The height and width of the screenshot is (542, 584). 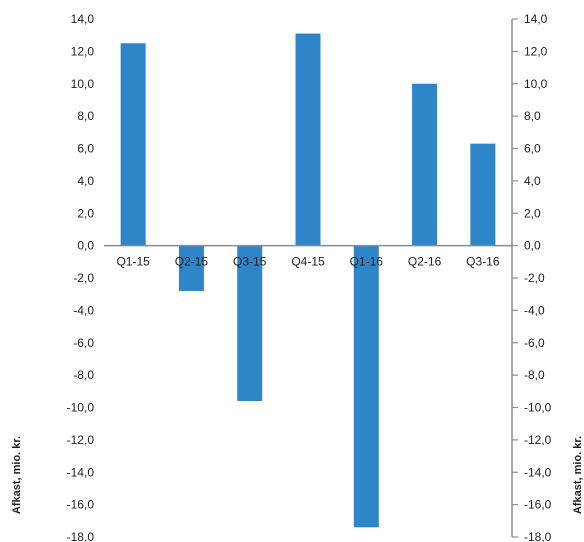 I want to click on right-y-tick-label: 8,0, so click(x=532, y=116).